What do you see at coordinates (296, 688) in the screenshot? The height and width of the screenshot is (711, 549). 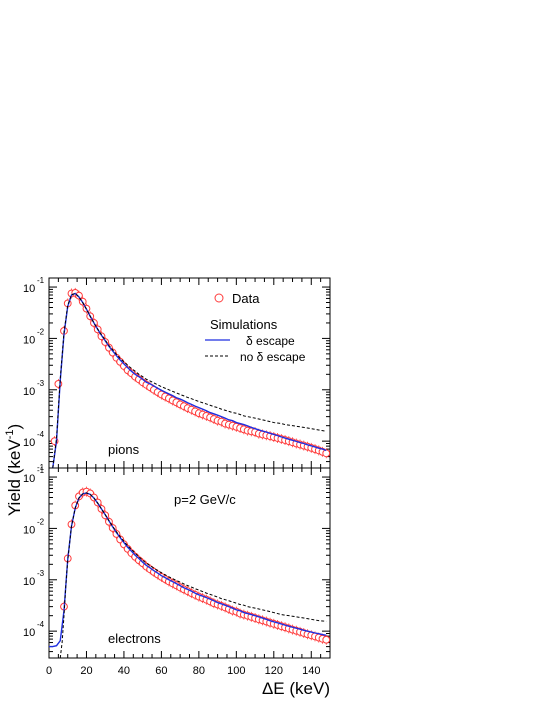 I see `x-axis-title: ΔE (keV)` at bounding box center [296, 688].